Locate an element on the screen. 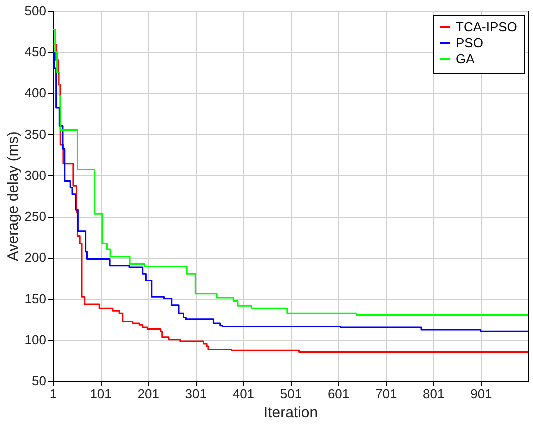 The width and height of the screenshot is (533, 425). y-tick-label: 350 is located at coordinates (35, 134).